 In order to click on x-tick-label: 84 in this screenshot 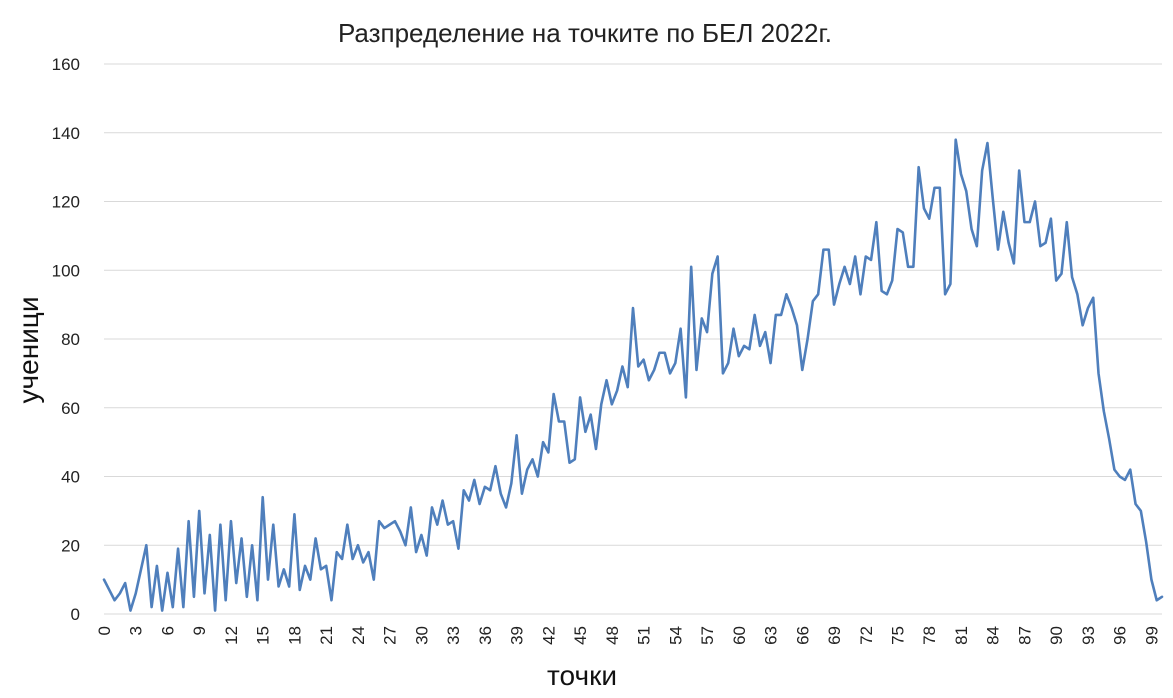, I will do `click(993, 635)`.